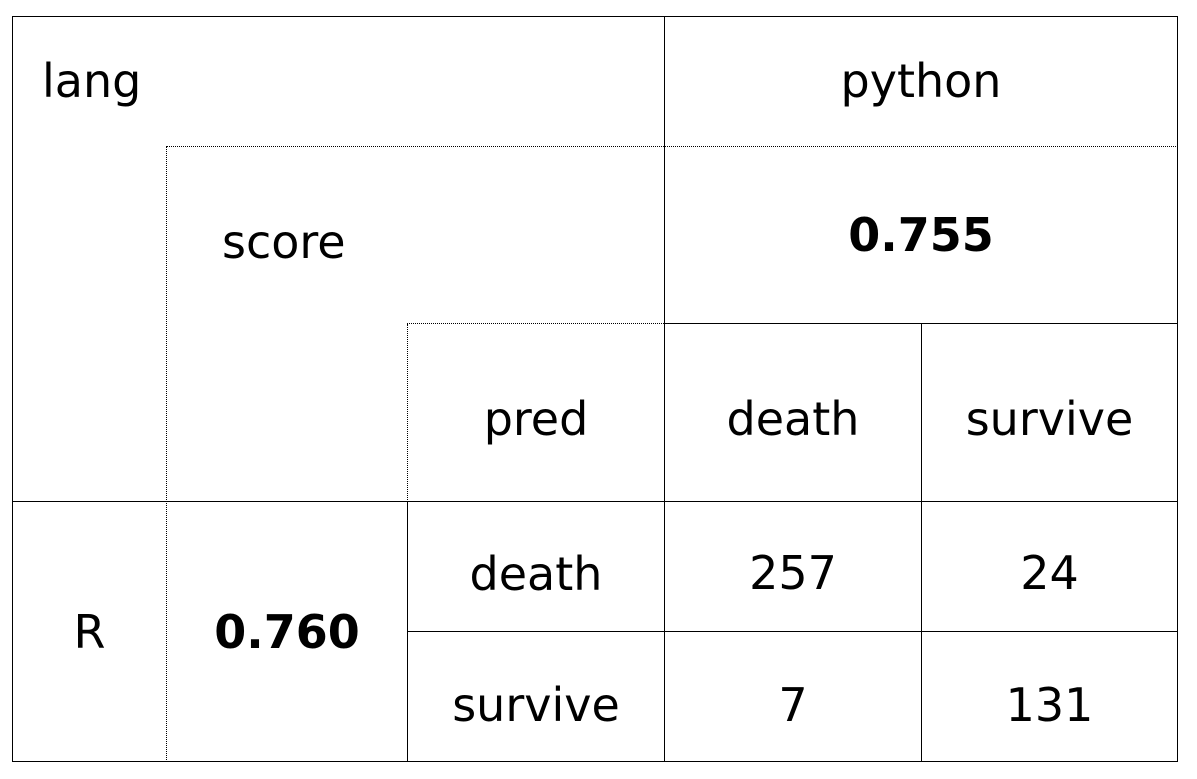 This screenshot has width=1197, height=779. Describe the element at coordinates (92, 81) in the screenshot. I see `corner-label-lang: lang` at that location.